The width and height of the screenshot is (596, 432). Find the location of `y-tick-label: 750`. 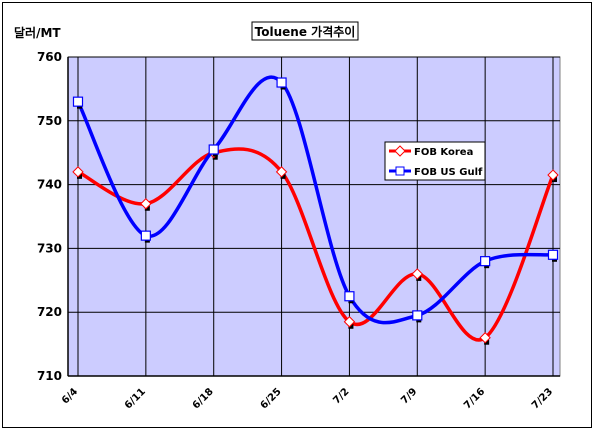

y-tick-label: 750 is located at coordinates (49, 121).